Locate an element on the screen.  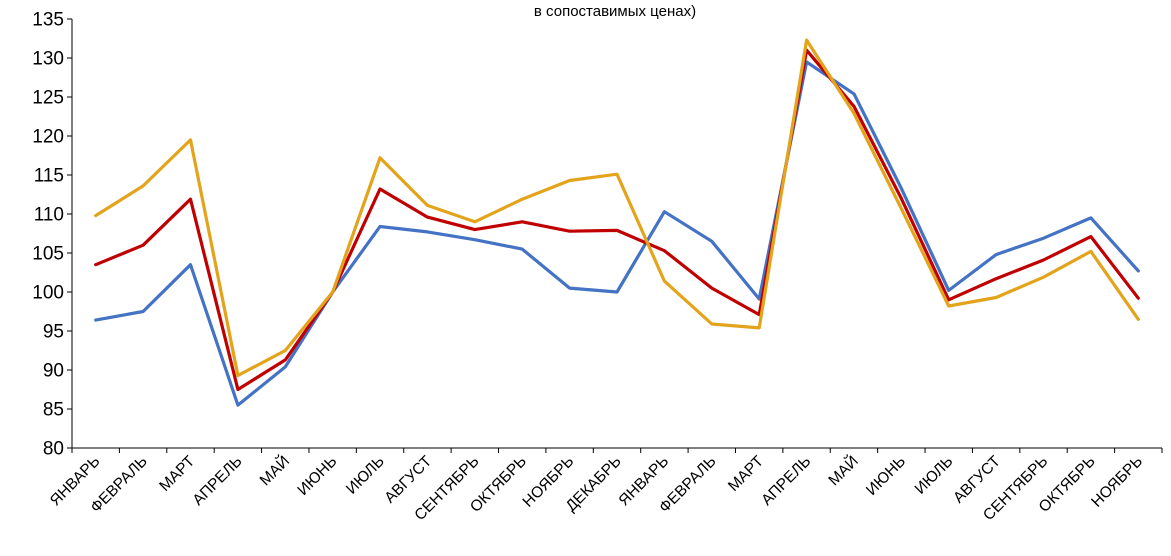
chart-title: в сопоставимых ценах) is located at coordinates (615, 11).